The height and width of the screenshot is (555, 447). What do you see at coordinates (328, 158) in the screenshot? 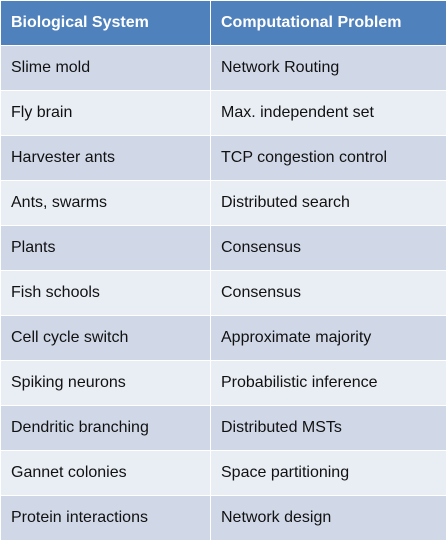
I see `table-cell: TCP congestion control` at bounding box center [328, 158].